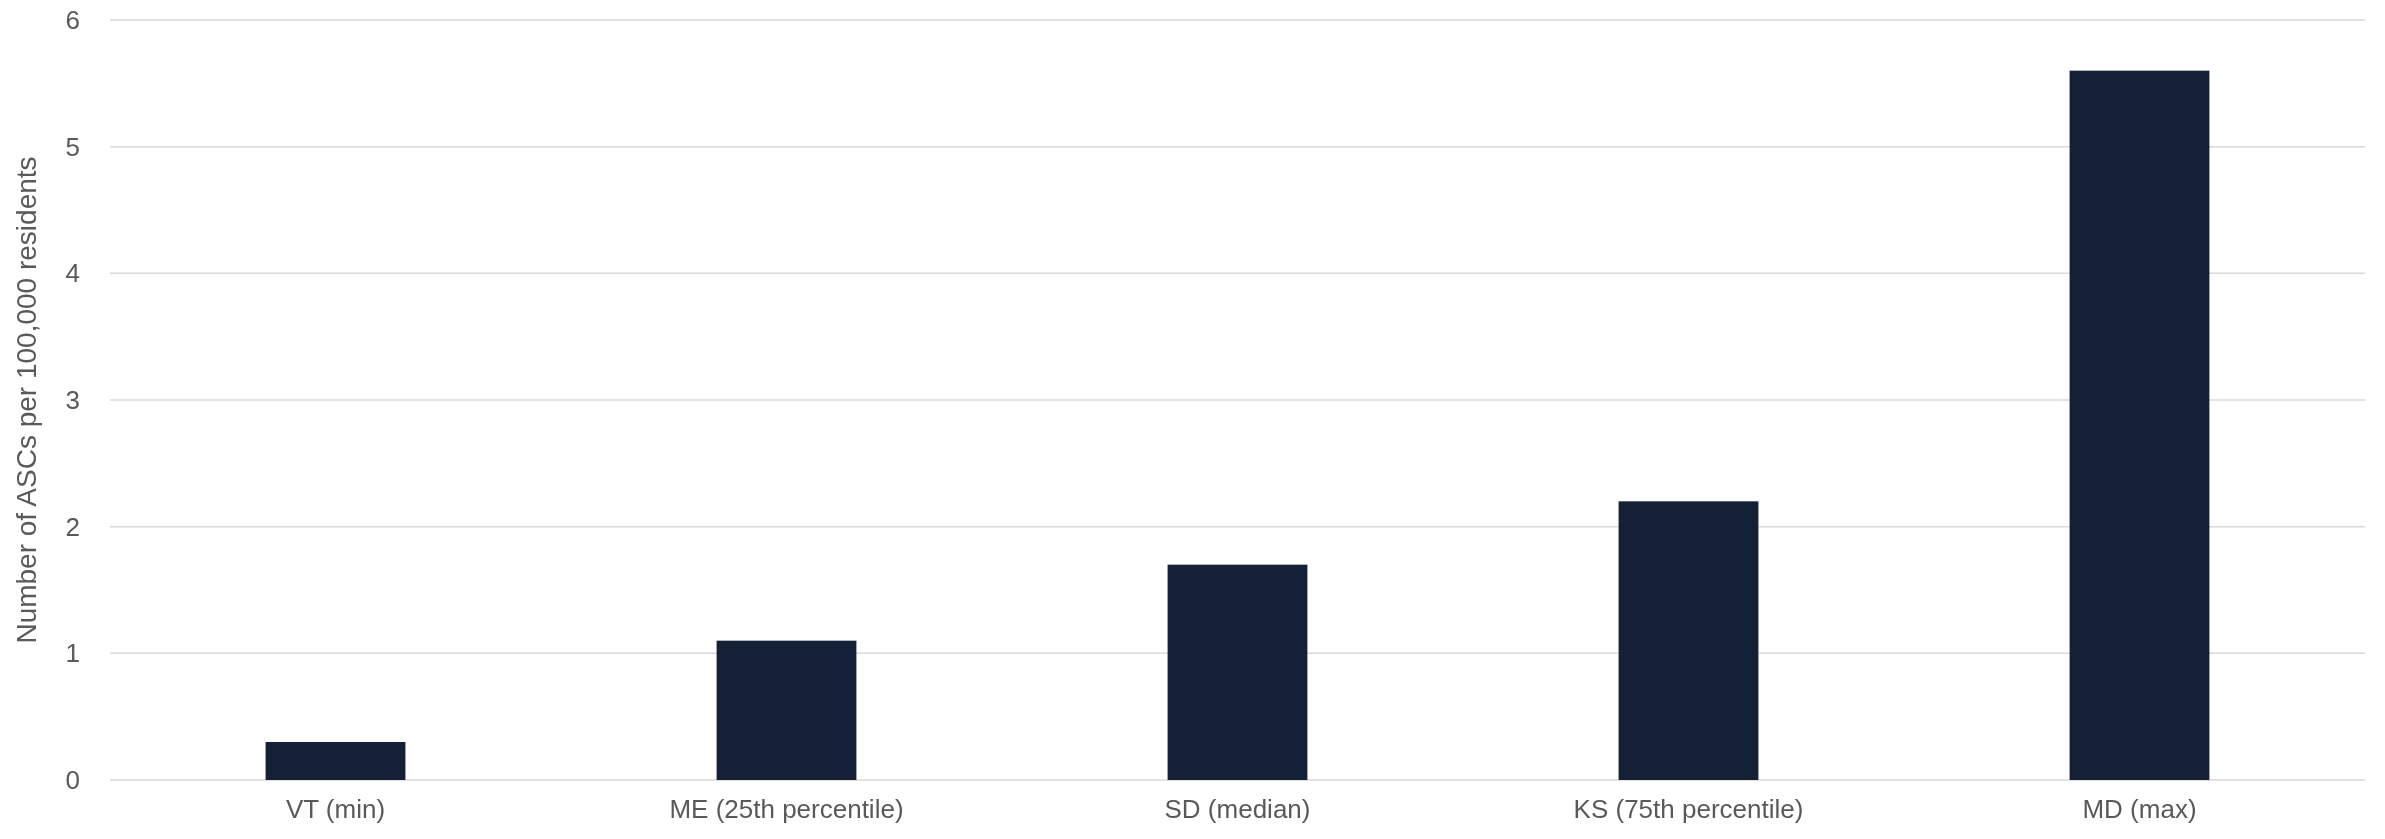  What do you see at coordinates (72, 653) in the screenshot?
I see `y-tick-label: 1` at bounding box center [72, 653].